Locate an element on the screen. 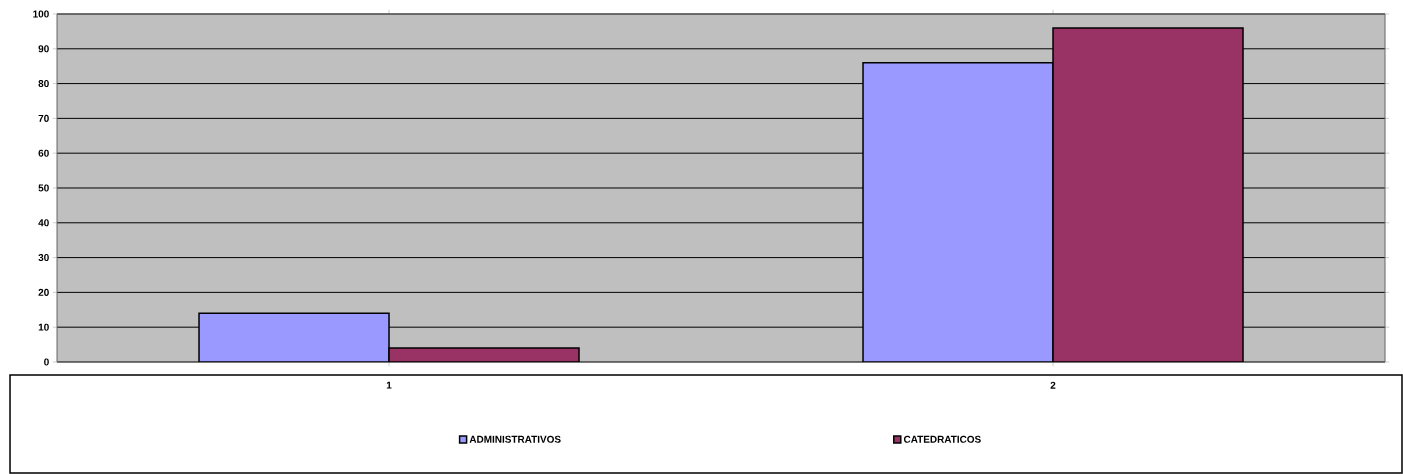 Image resolution: width=1403 pixels, height=474 pixels. y-tick-label: 100 is located at coordinates (41, 14).